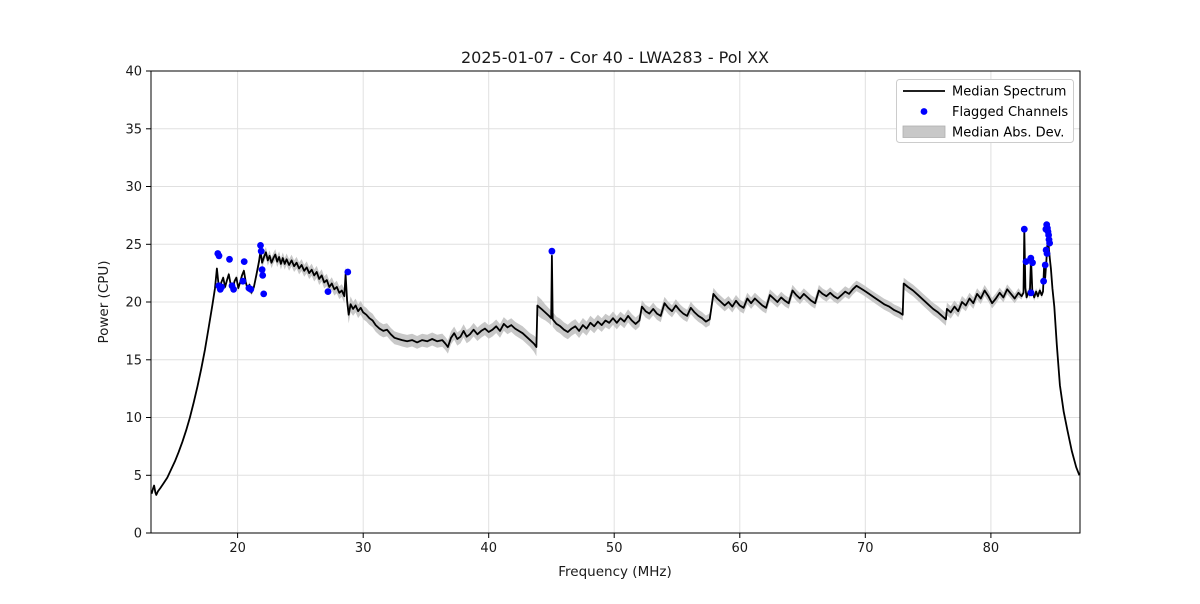 The width and height of the screenshot is (1200, 604). Describe the element at coordinates (104, 301) in the screenshot. I see `y-axis-label: Power (CPU)` at that location.